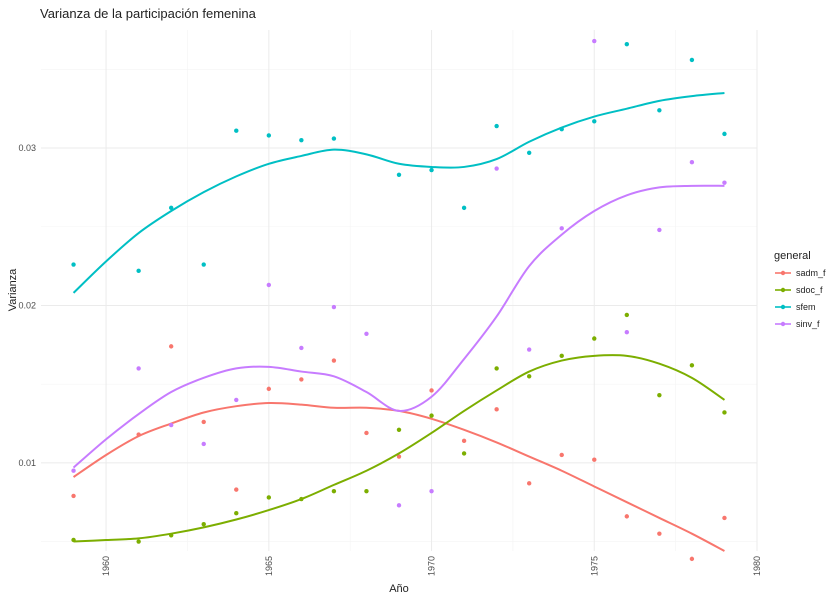 This screenshot has height=600, width=840. I want to click on x-tick-label: 1960, so click(106, 566).